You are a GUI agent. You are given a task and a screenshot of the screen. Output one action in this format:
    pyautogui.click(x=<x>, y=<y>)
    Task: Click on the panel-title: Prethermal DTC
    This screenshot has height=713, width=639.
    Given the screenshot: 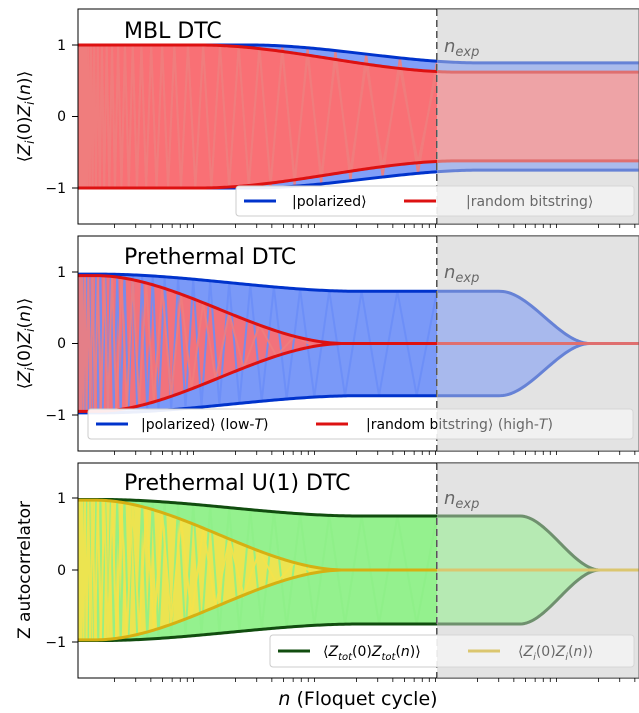 What is the action you would take?
    pyautogui.click(x=210, y=257)
    